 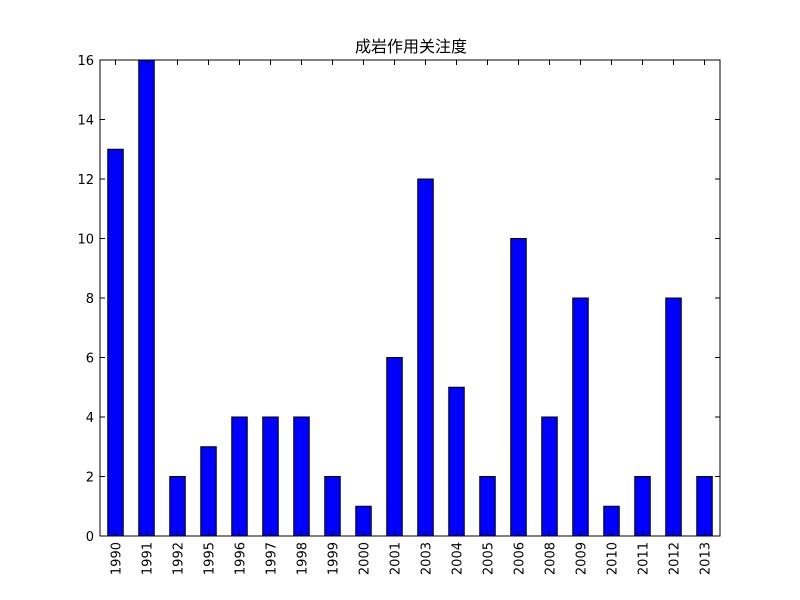 I want to click on bar-2011, so click(x=642, y=506).